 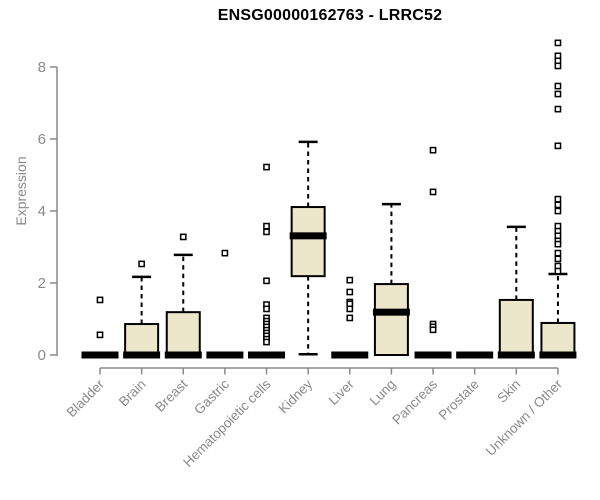 I want to click on category-label: Skin, so click(x=508, y=391).